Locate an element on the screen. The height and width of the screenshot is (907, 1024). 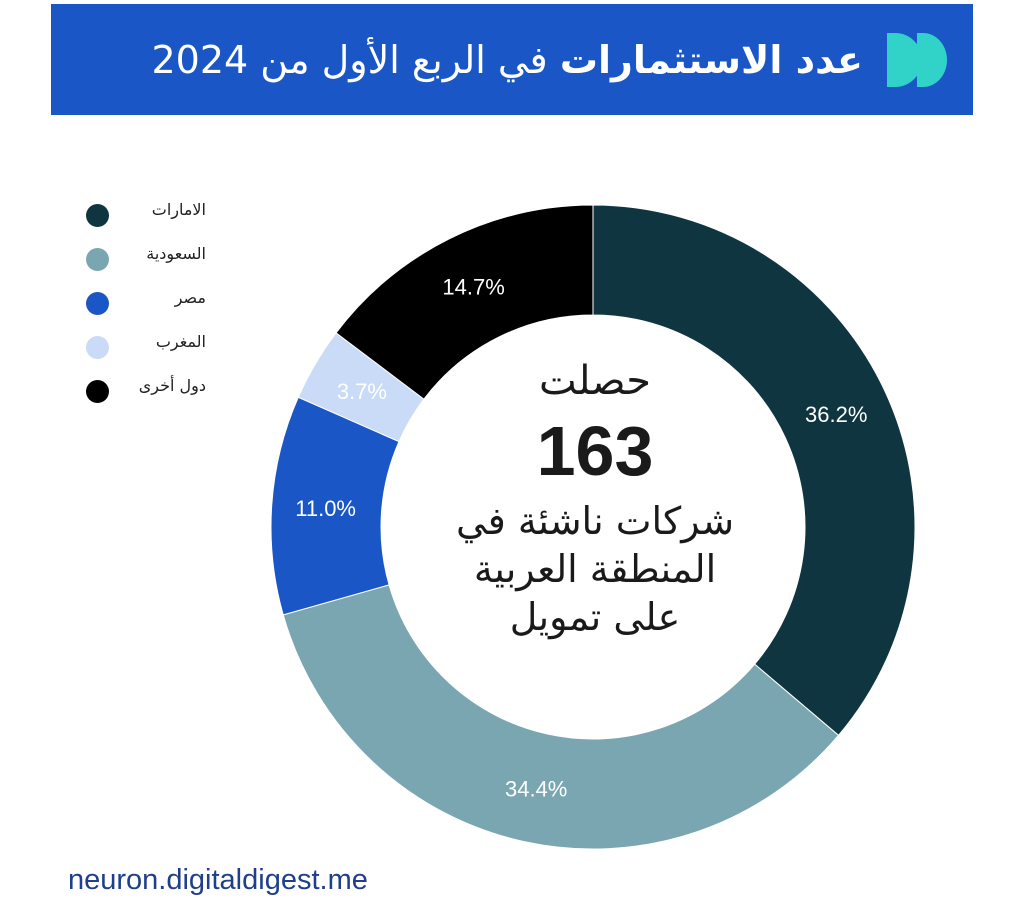
chart-title: عدد الاستثمارات في الربع الأول من 2024 is located at coordinates (507, 60).